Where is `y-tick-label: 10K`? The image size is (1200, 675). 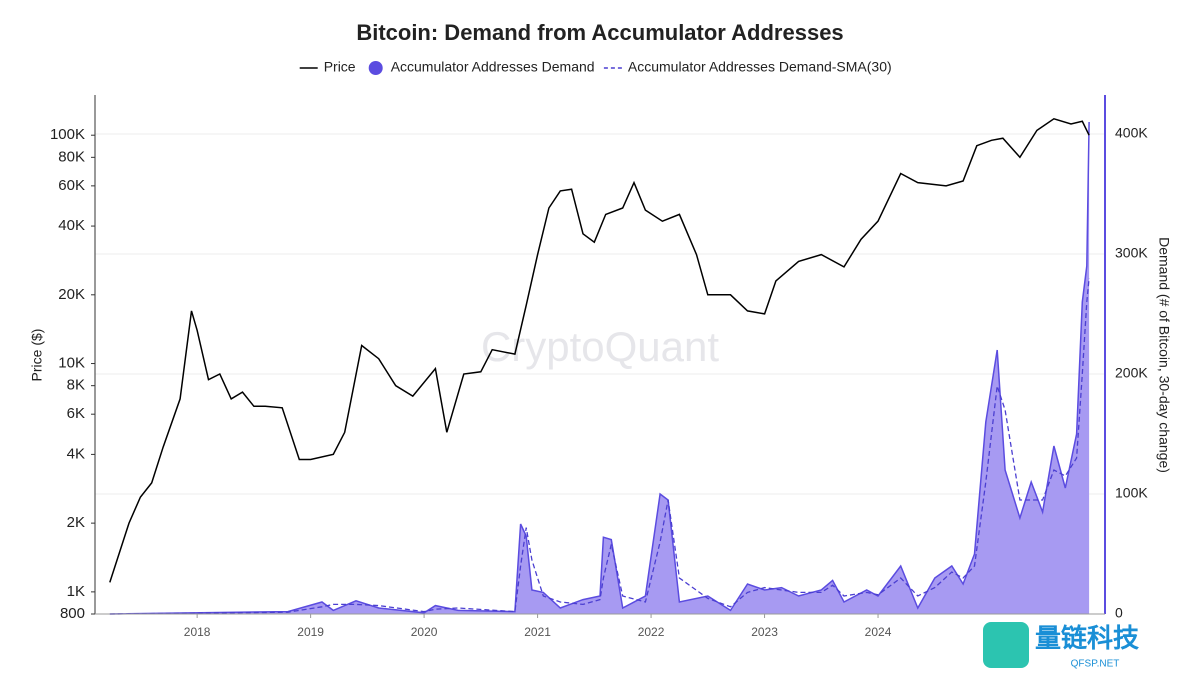
y-tick-label: 10K is located at coordinates (71, 363).